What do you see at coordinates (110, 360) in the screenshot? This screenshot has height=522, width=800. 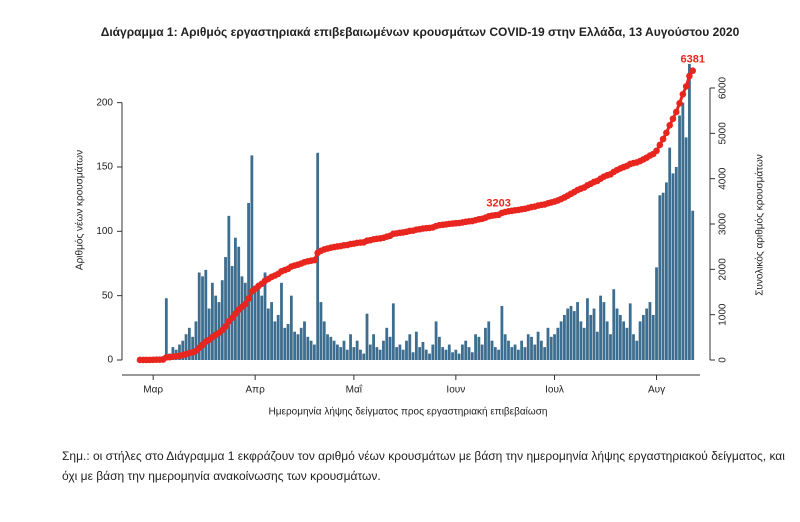 I see `y-tick-label: 0` at bounding box center [110, 360].